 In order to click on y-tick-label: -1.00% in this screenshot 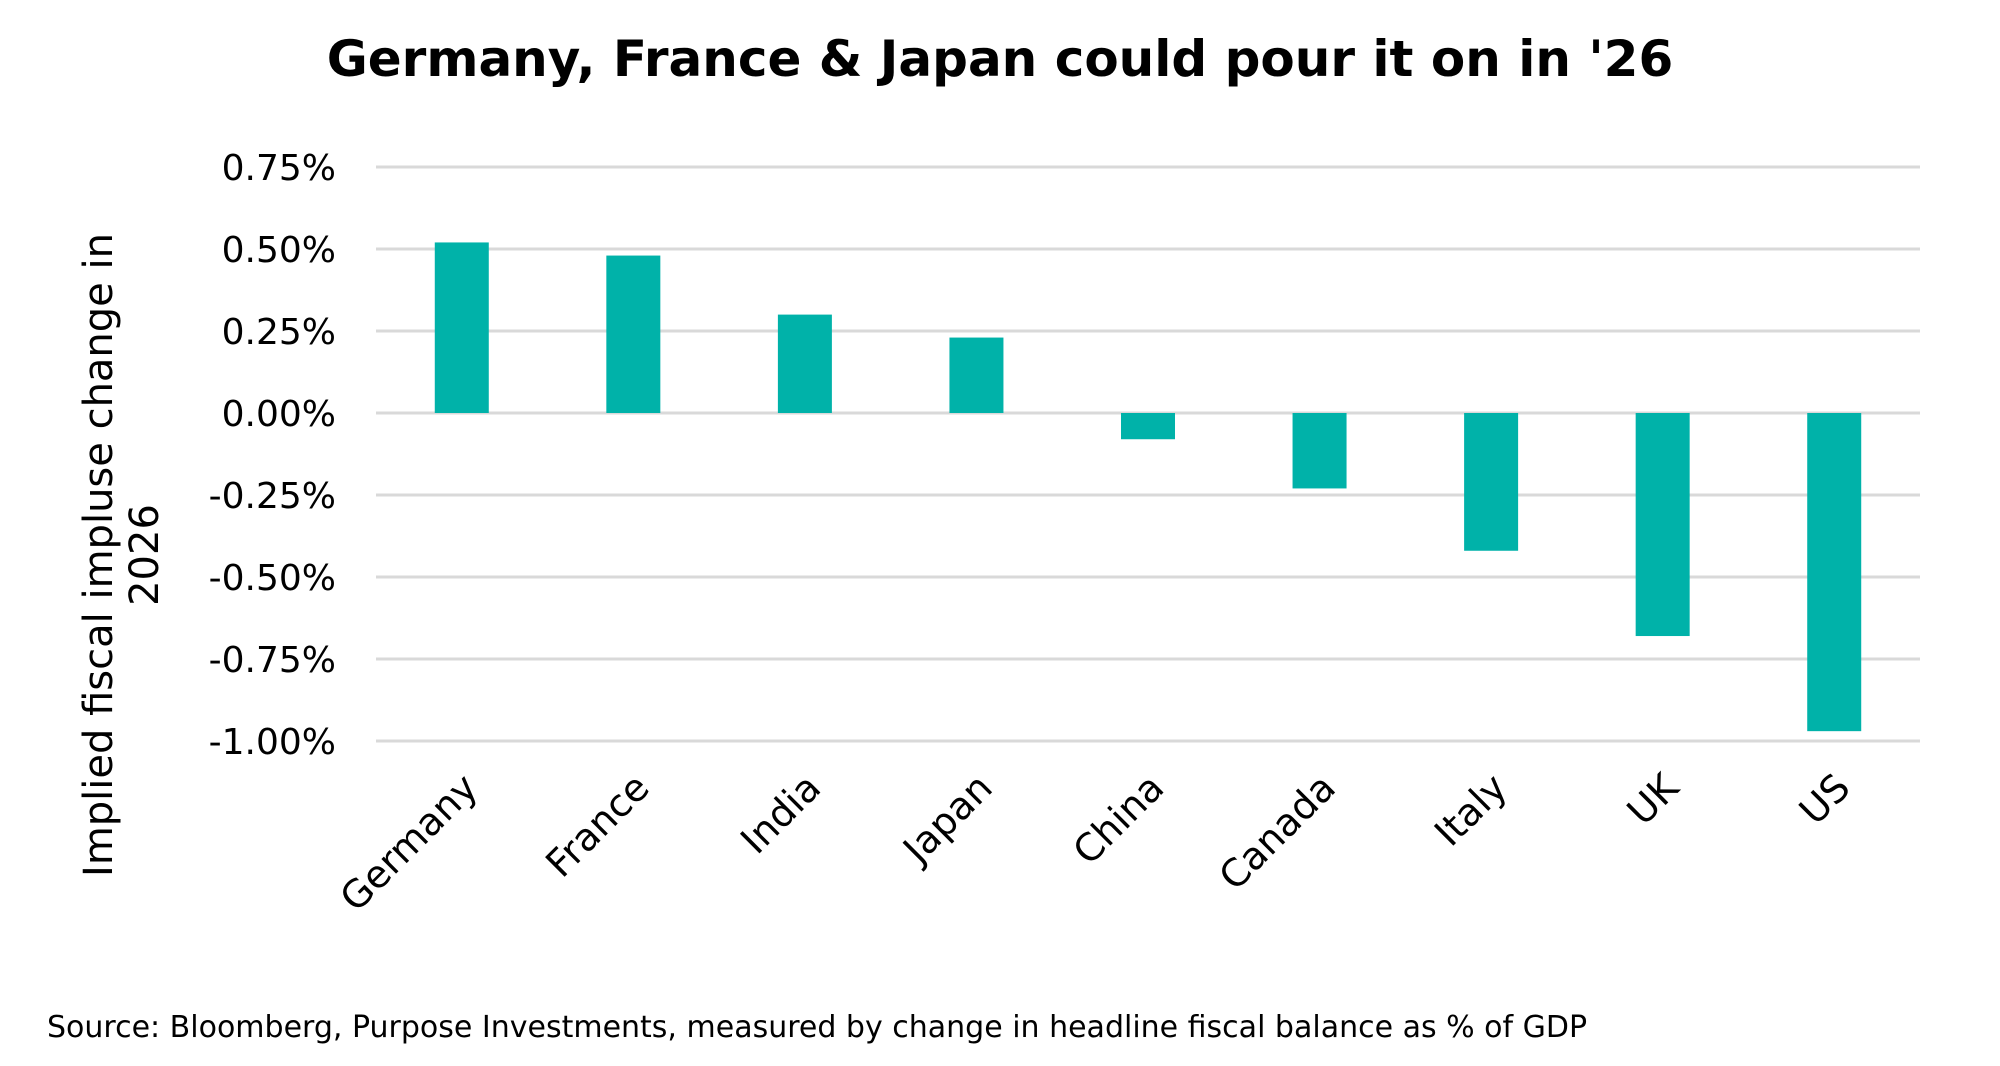, I will do `click(272, 742)`.